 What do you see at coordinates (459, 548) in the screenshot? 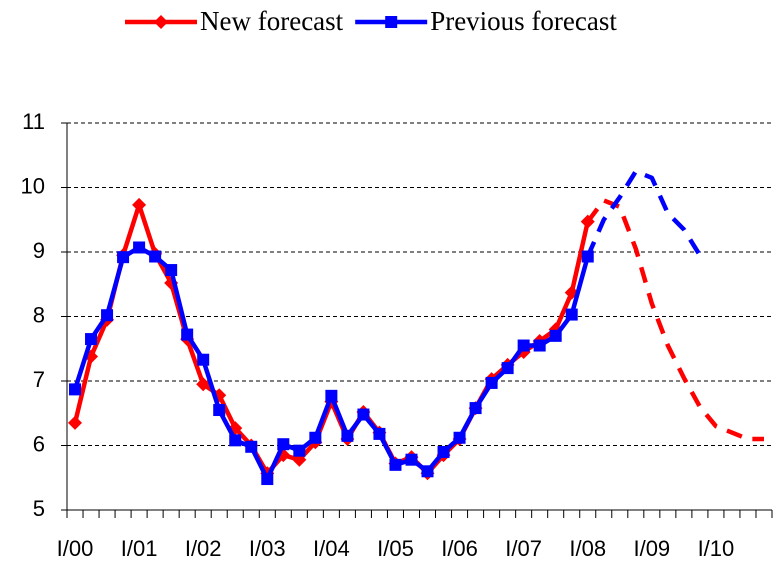
I see `x-tick-label: I/06` at bounding box center [459, 548].